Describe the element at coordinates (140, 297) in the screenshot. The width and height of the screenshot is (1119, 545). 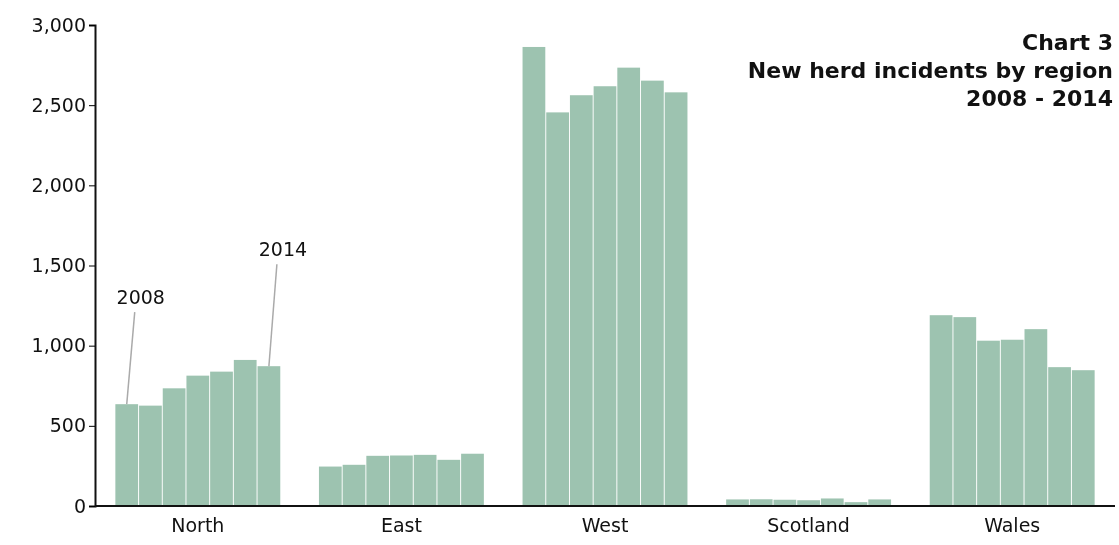
I see `text: 2008` at that location.